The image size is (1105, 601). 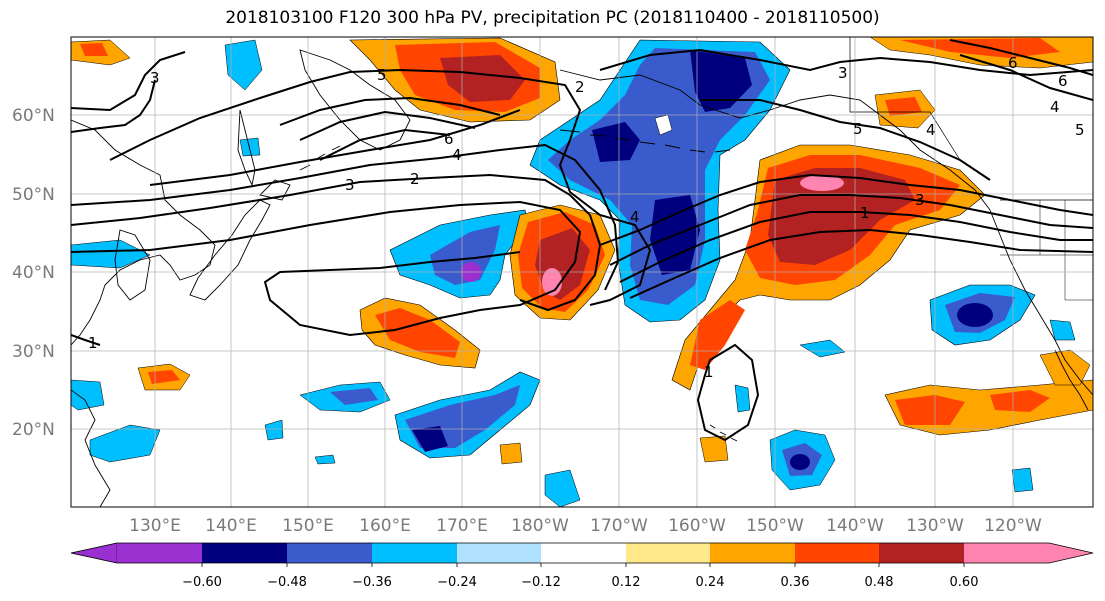 I want to click on precip-neg-region-tropics-south-core, so click(x=800, y=462).